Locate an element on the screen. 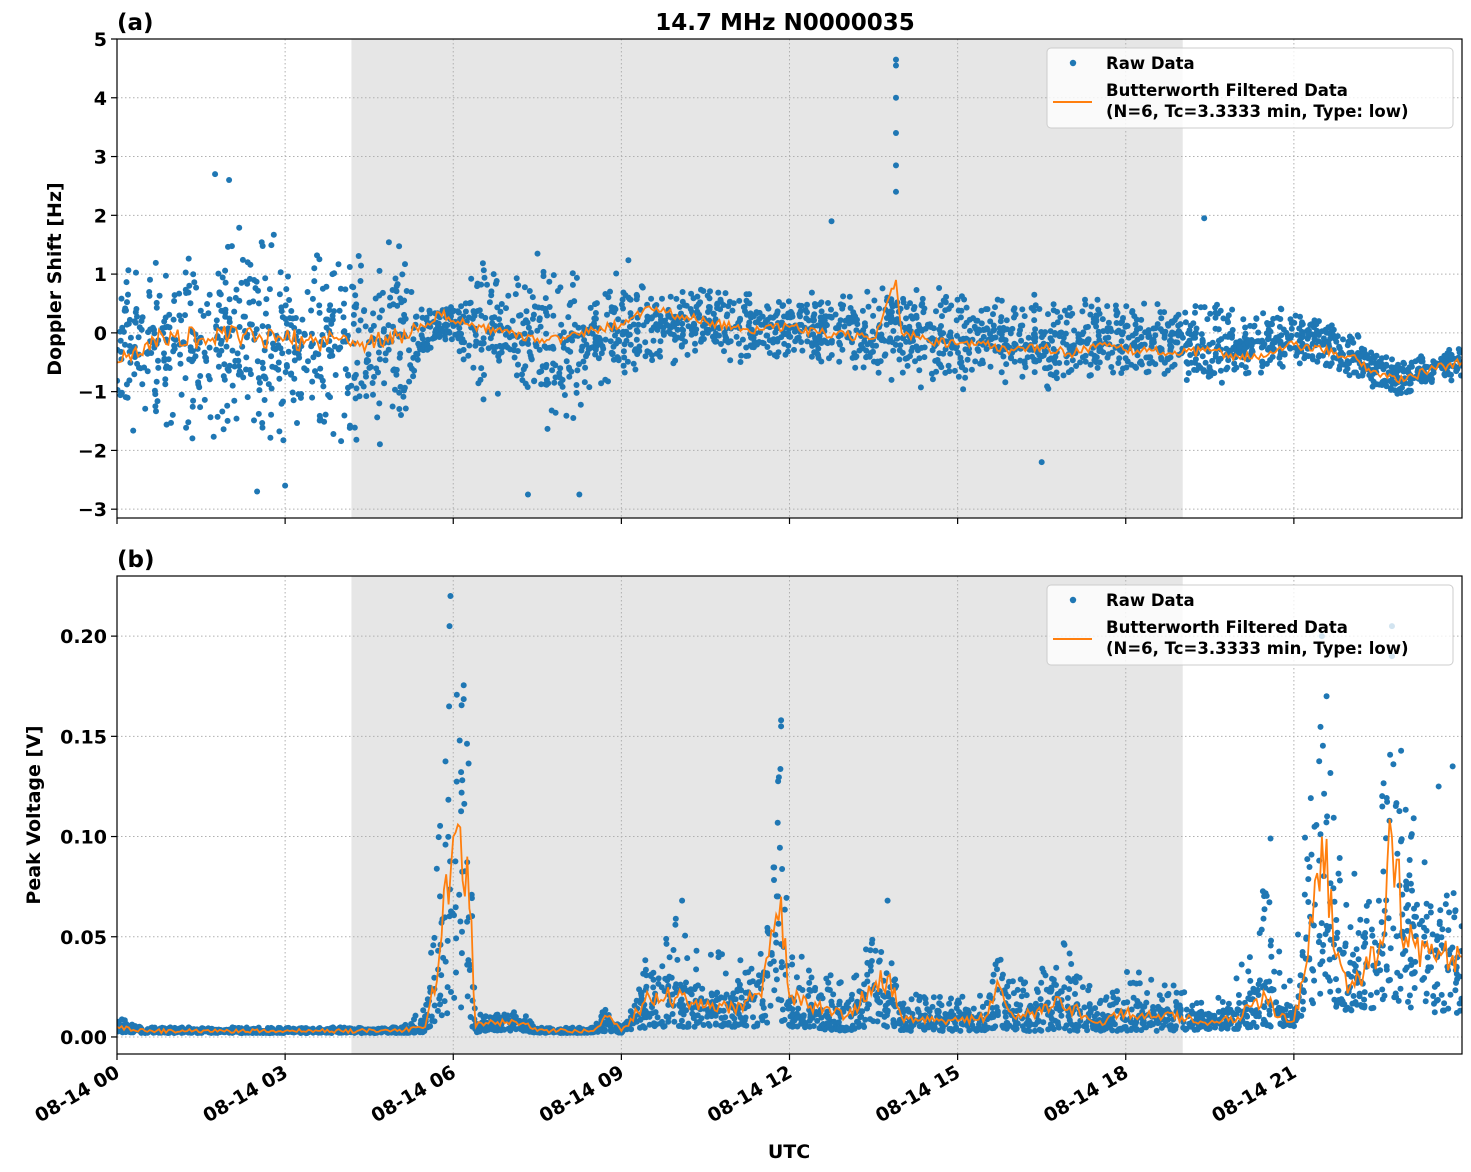 This screenshot has width=1471, height=1172. y-tick-label: 0.05 is located at coordinates (83, 938).